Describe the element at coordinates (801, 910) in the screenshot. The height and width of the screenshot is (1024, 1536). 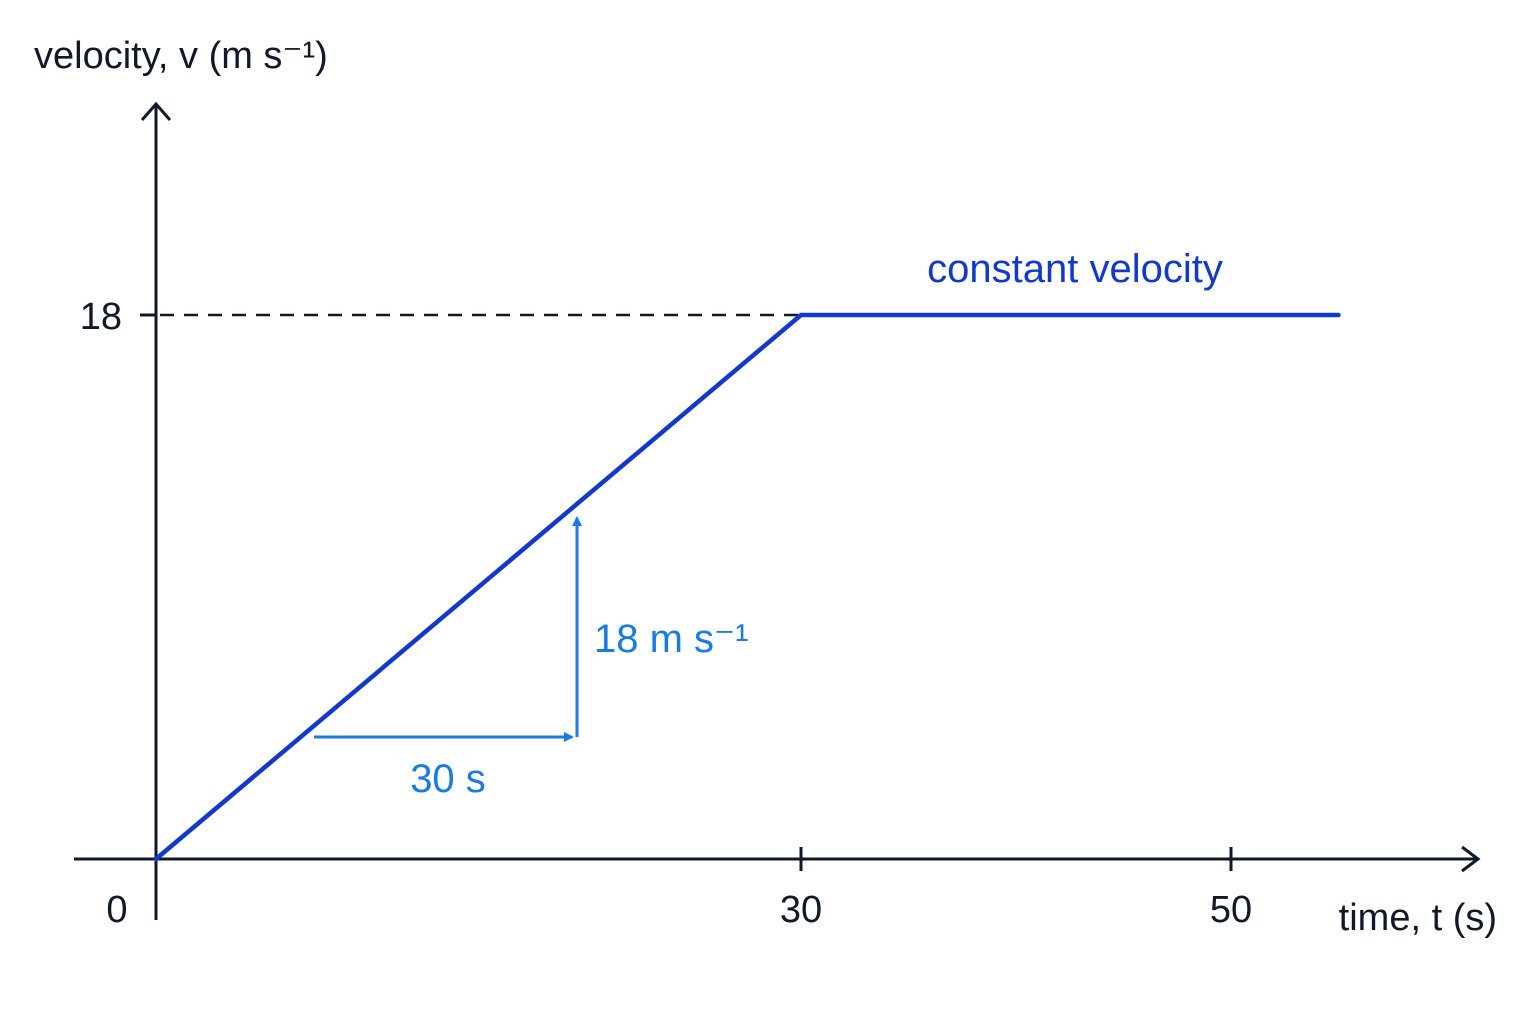
I see `x-tick-label: 30` at that location.